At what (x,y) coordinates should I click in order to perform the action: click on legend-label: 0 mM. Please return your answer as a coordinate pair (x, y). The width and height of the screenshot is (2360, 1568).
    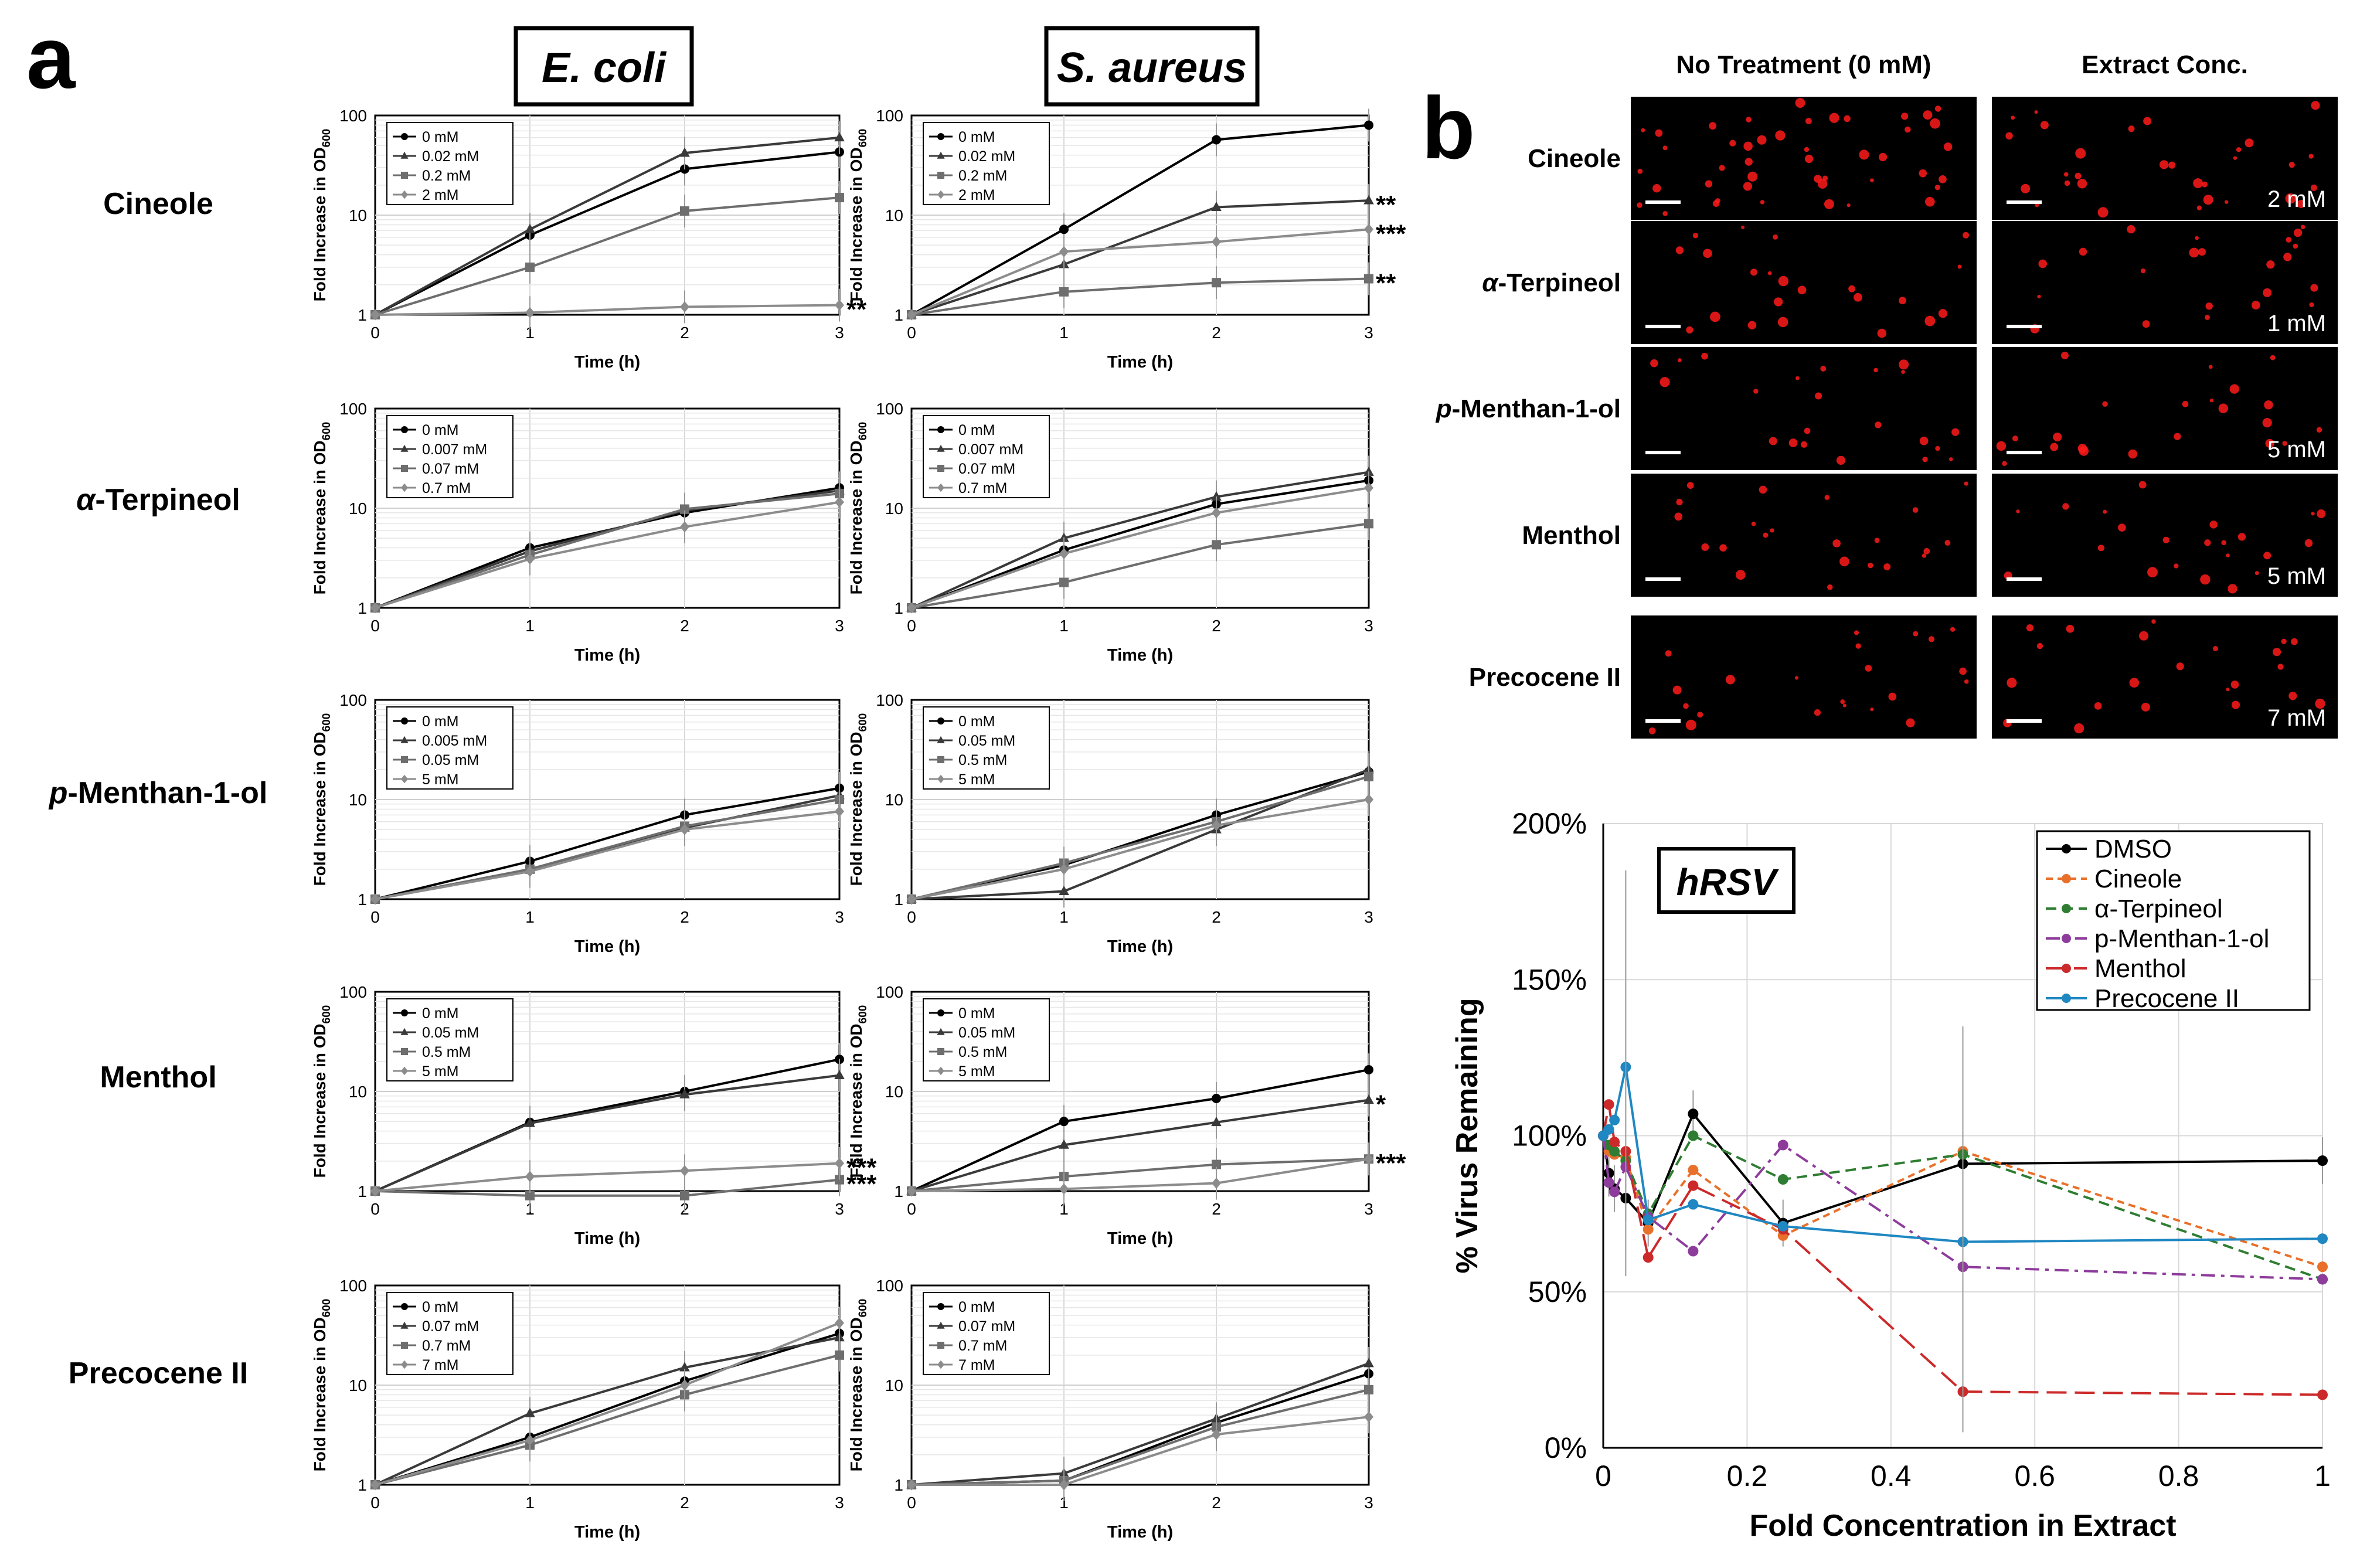
    Looking at the image, I should click on (976, 722).